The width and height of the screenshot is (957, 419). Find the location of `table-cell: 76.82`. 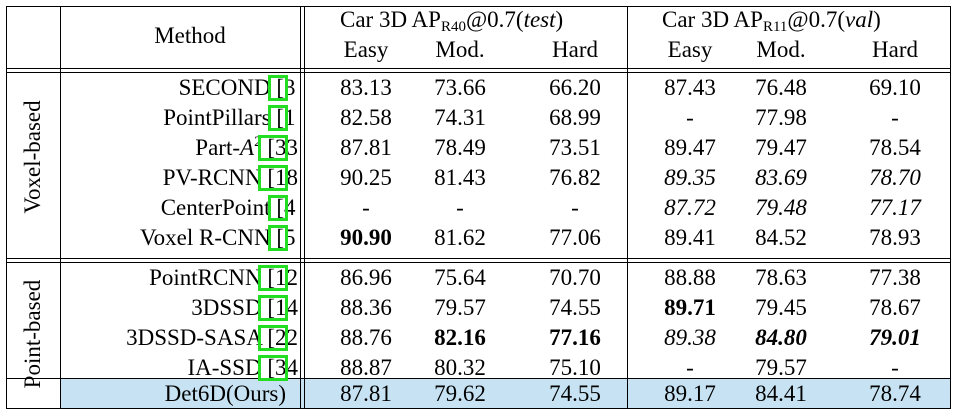

table-cell: 76.82 is located at coordinates (575, 177).